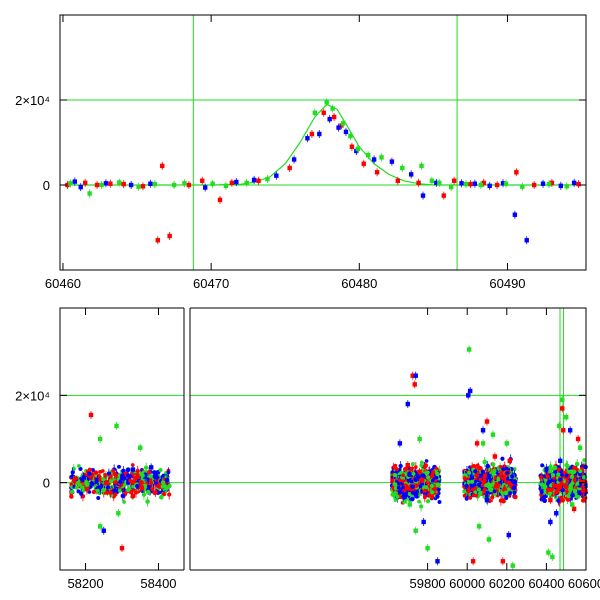 Image resolution: width=600 pixels, height=600 pixels. What do you see at coordinates (584, 583) in the screenshot?
I see `x-tick-label: 60600` at bounding box center [584, 583].